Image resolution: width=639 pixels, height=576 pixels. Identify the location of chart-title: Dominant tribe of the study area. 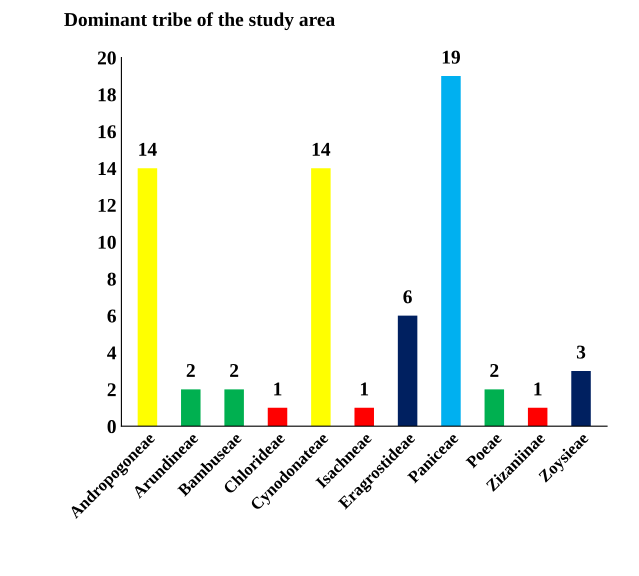
(199, 21).